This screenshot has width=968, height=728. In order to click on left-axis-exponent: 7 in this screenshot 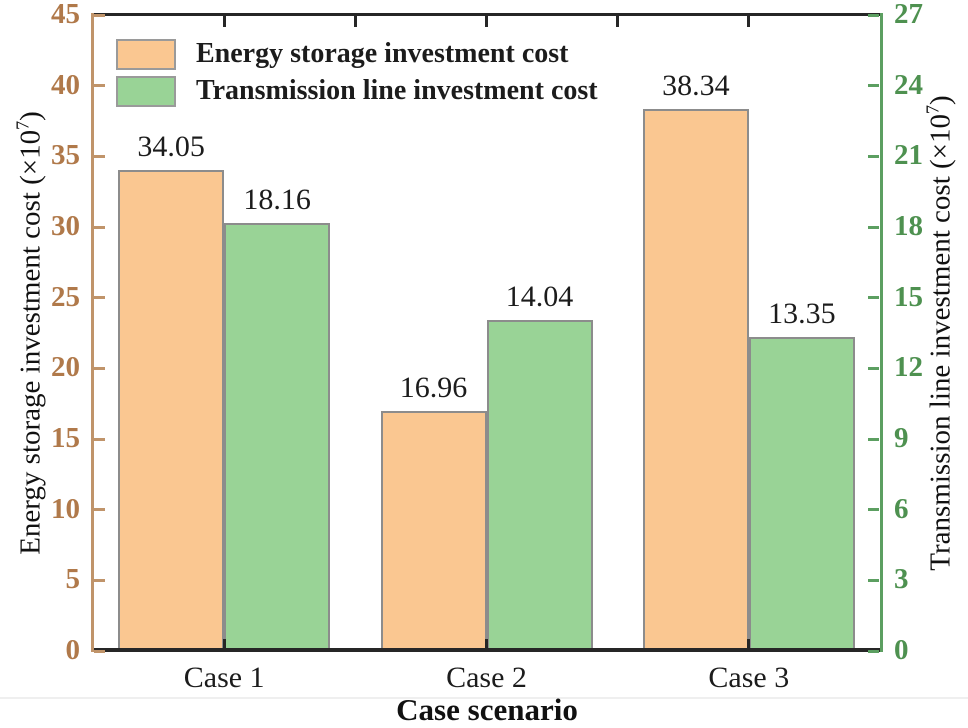, I will do `click(22, 125)`.